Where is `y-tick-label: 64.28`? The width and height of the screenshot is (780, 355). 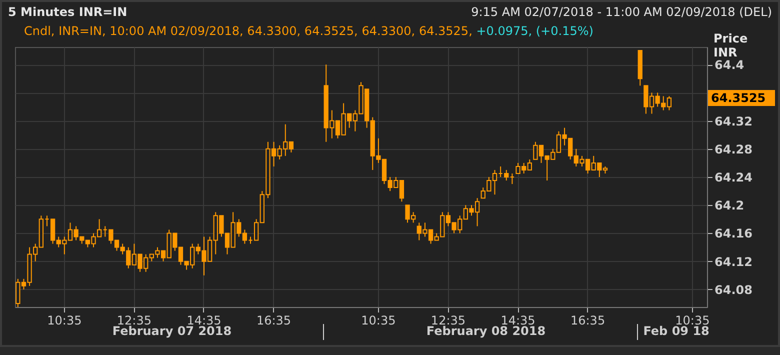
y-tick-label: 64.28 is located at coordinates (733, 149).